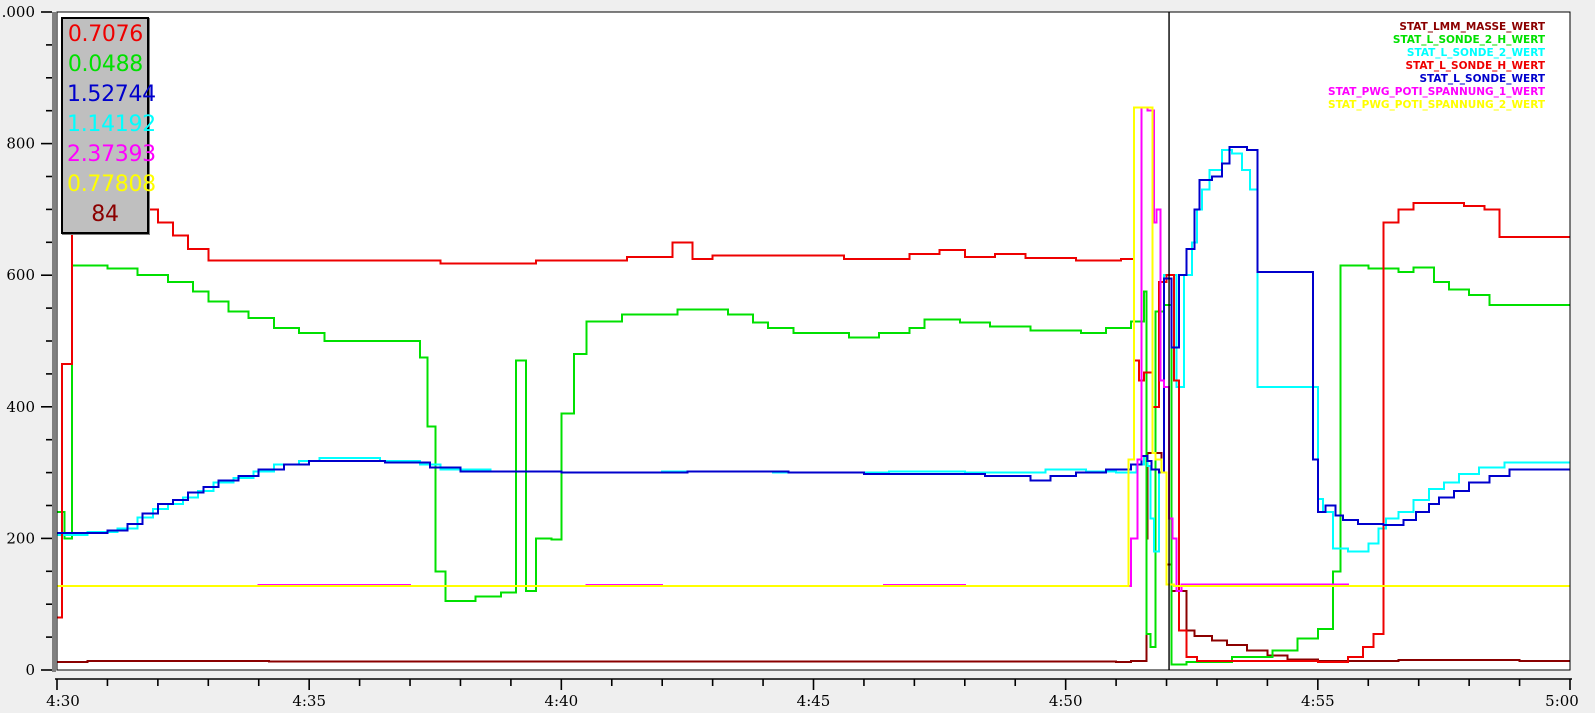 Image resolution: width=1595 pixels, height=713 pixels. I want to click on value-sonde: 1.52744, so click(111, 94).